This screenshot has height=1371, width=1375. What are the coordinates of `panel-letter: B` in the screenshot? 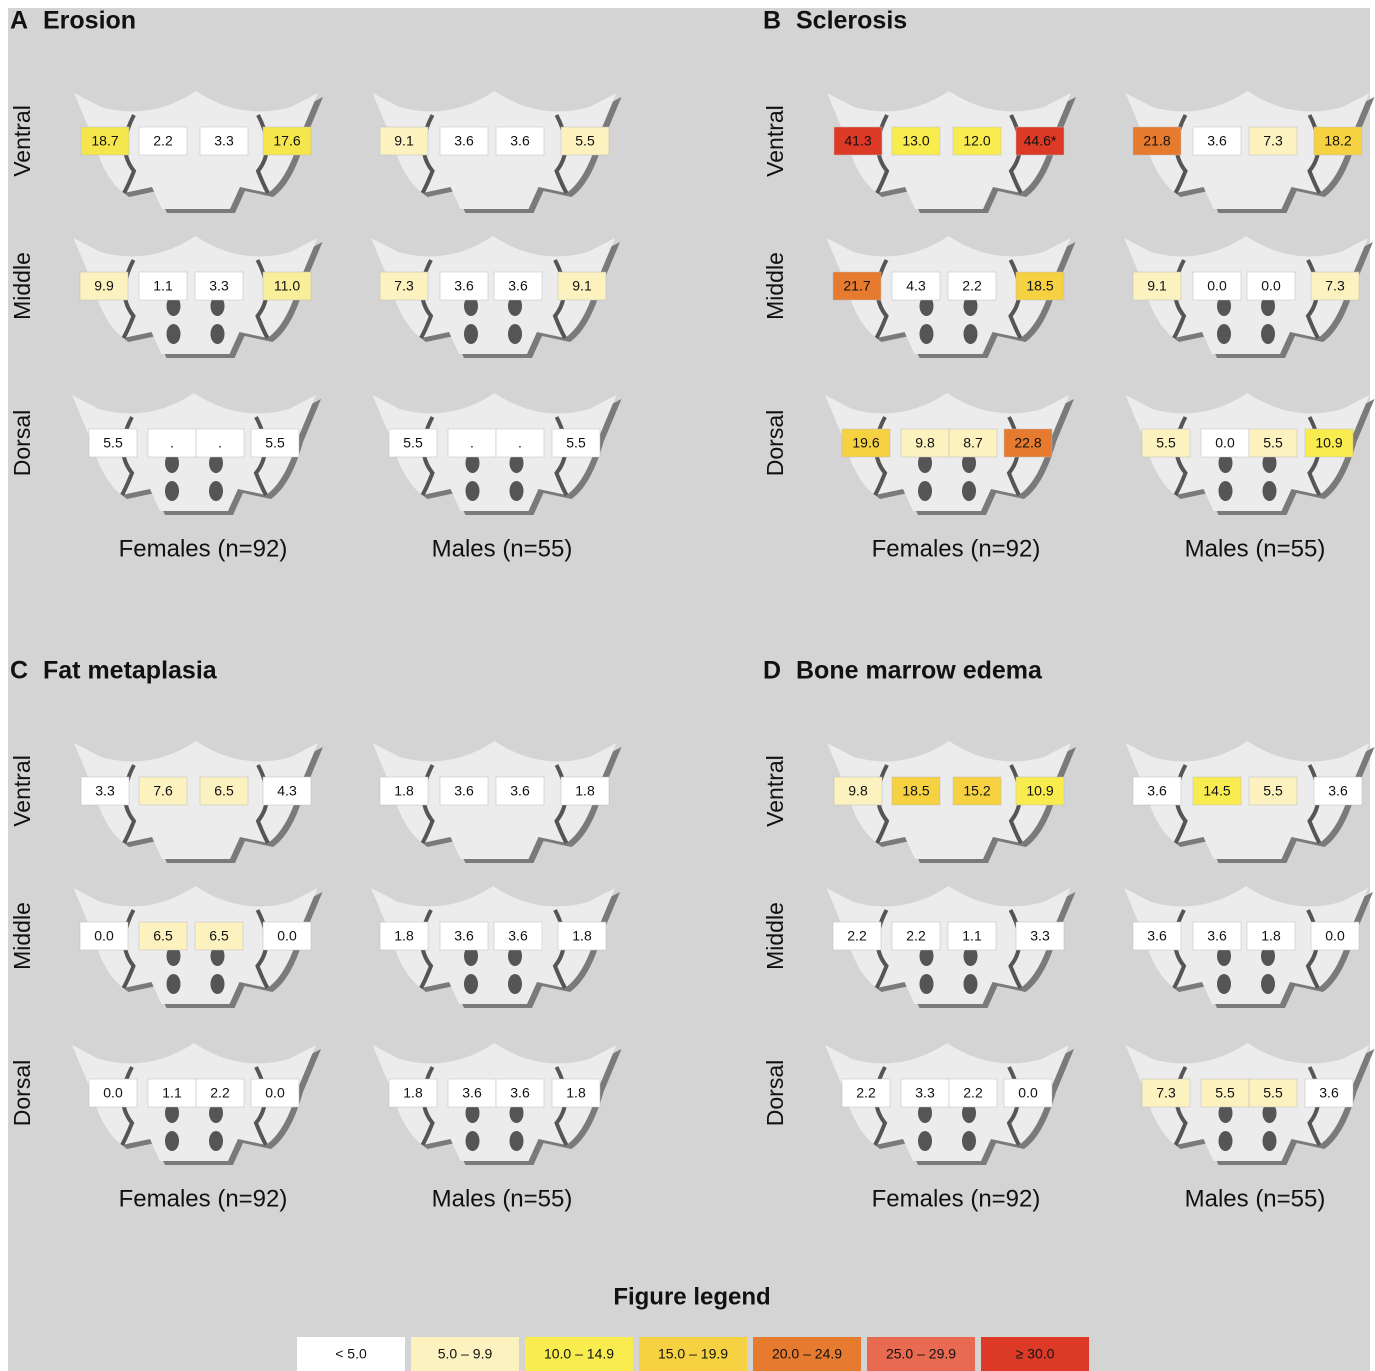 It's located at (772, 21).